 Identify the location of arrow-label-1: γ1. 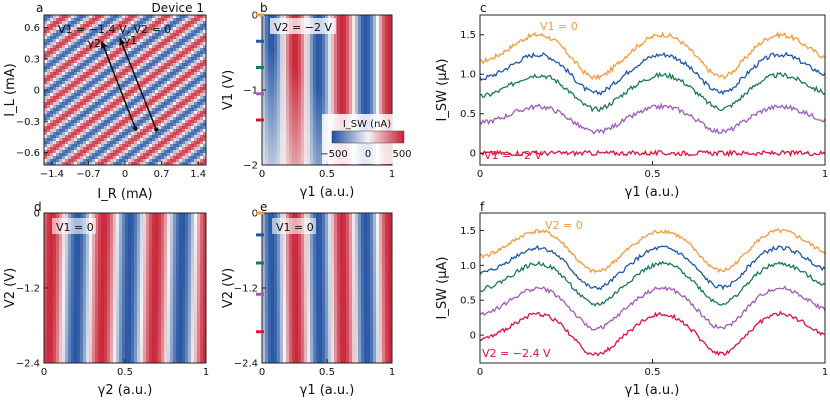
(131, 40).